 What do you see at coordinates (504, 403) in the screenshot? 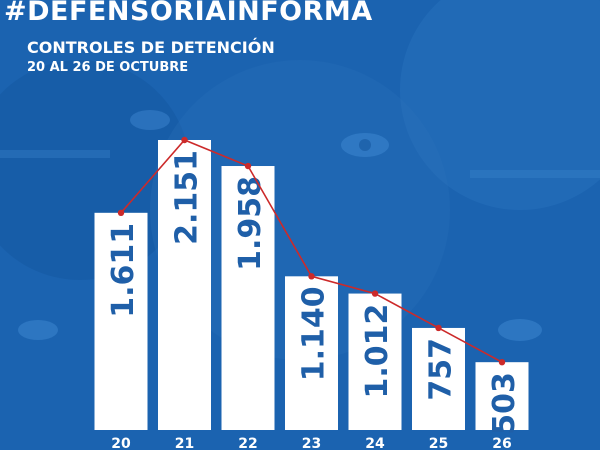
I see `bar-value-label: 503` at bounding box center [504, 403].